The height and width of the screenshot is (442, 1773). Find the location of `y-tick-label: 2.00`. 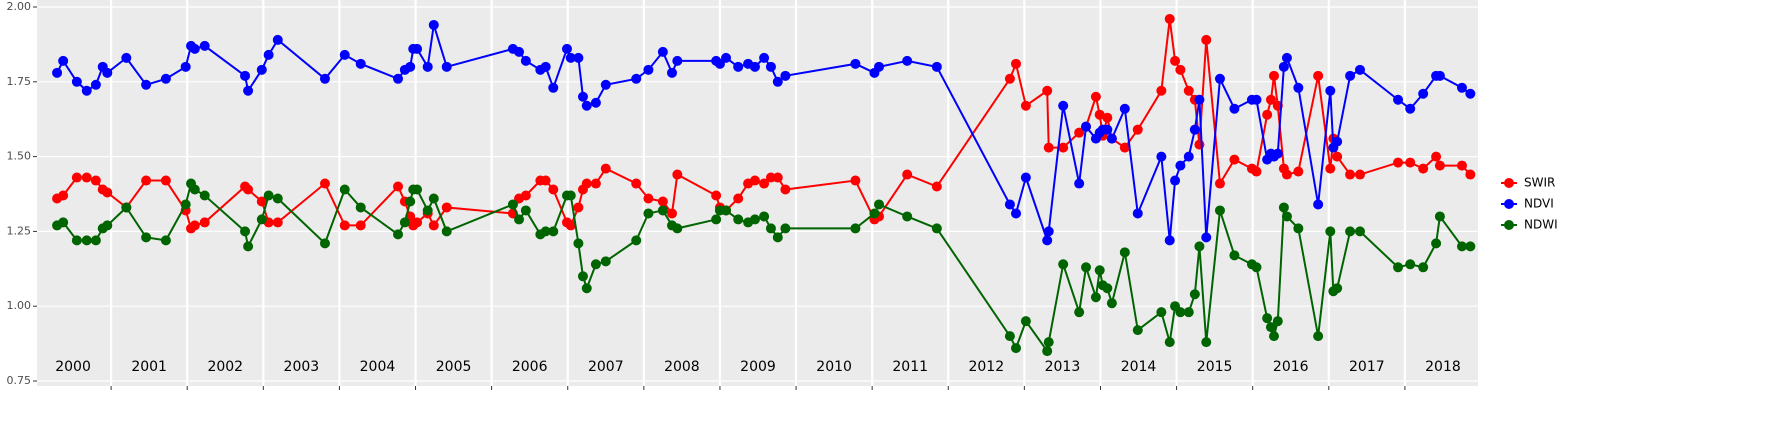

y-tick-label: 2.00 is located at coordinates (19, 6).